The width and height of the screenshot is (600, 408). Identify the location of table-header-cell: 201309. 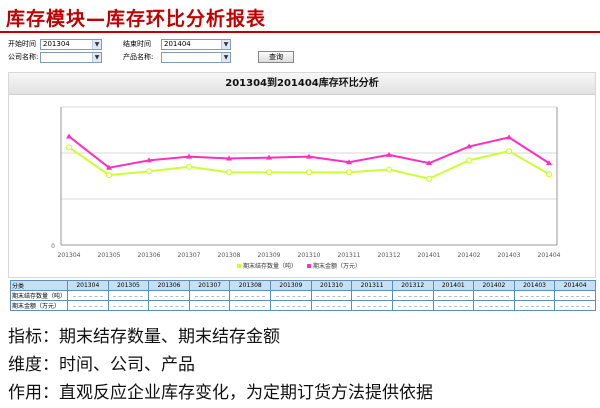
(291, 285).